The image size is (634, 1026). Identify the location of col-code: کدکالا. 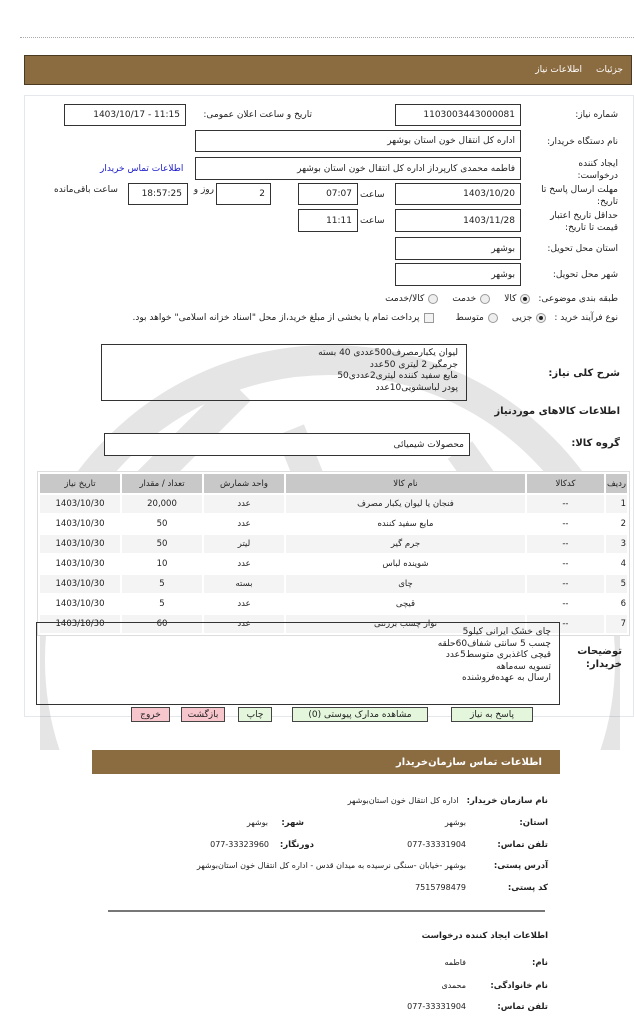
(565, 483).